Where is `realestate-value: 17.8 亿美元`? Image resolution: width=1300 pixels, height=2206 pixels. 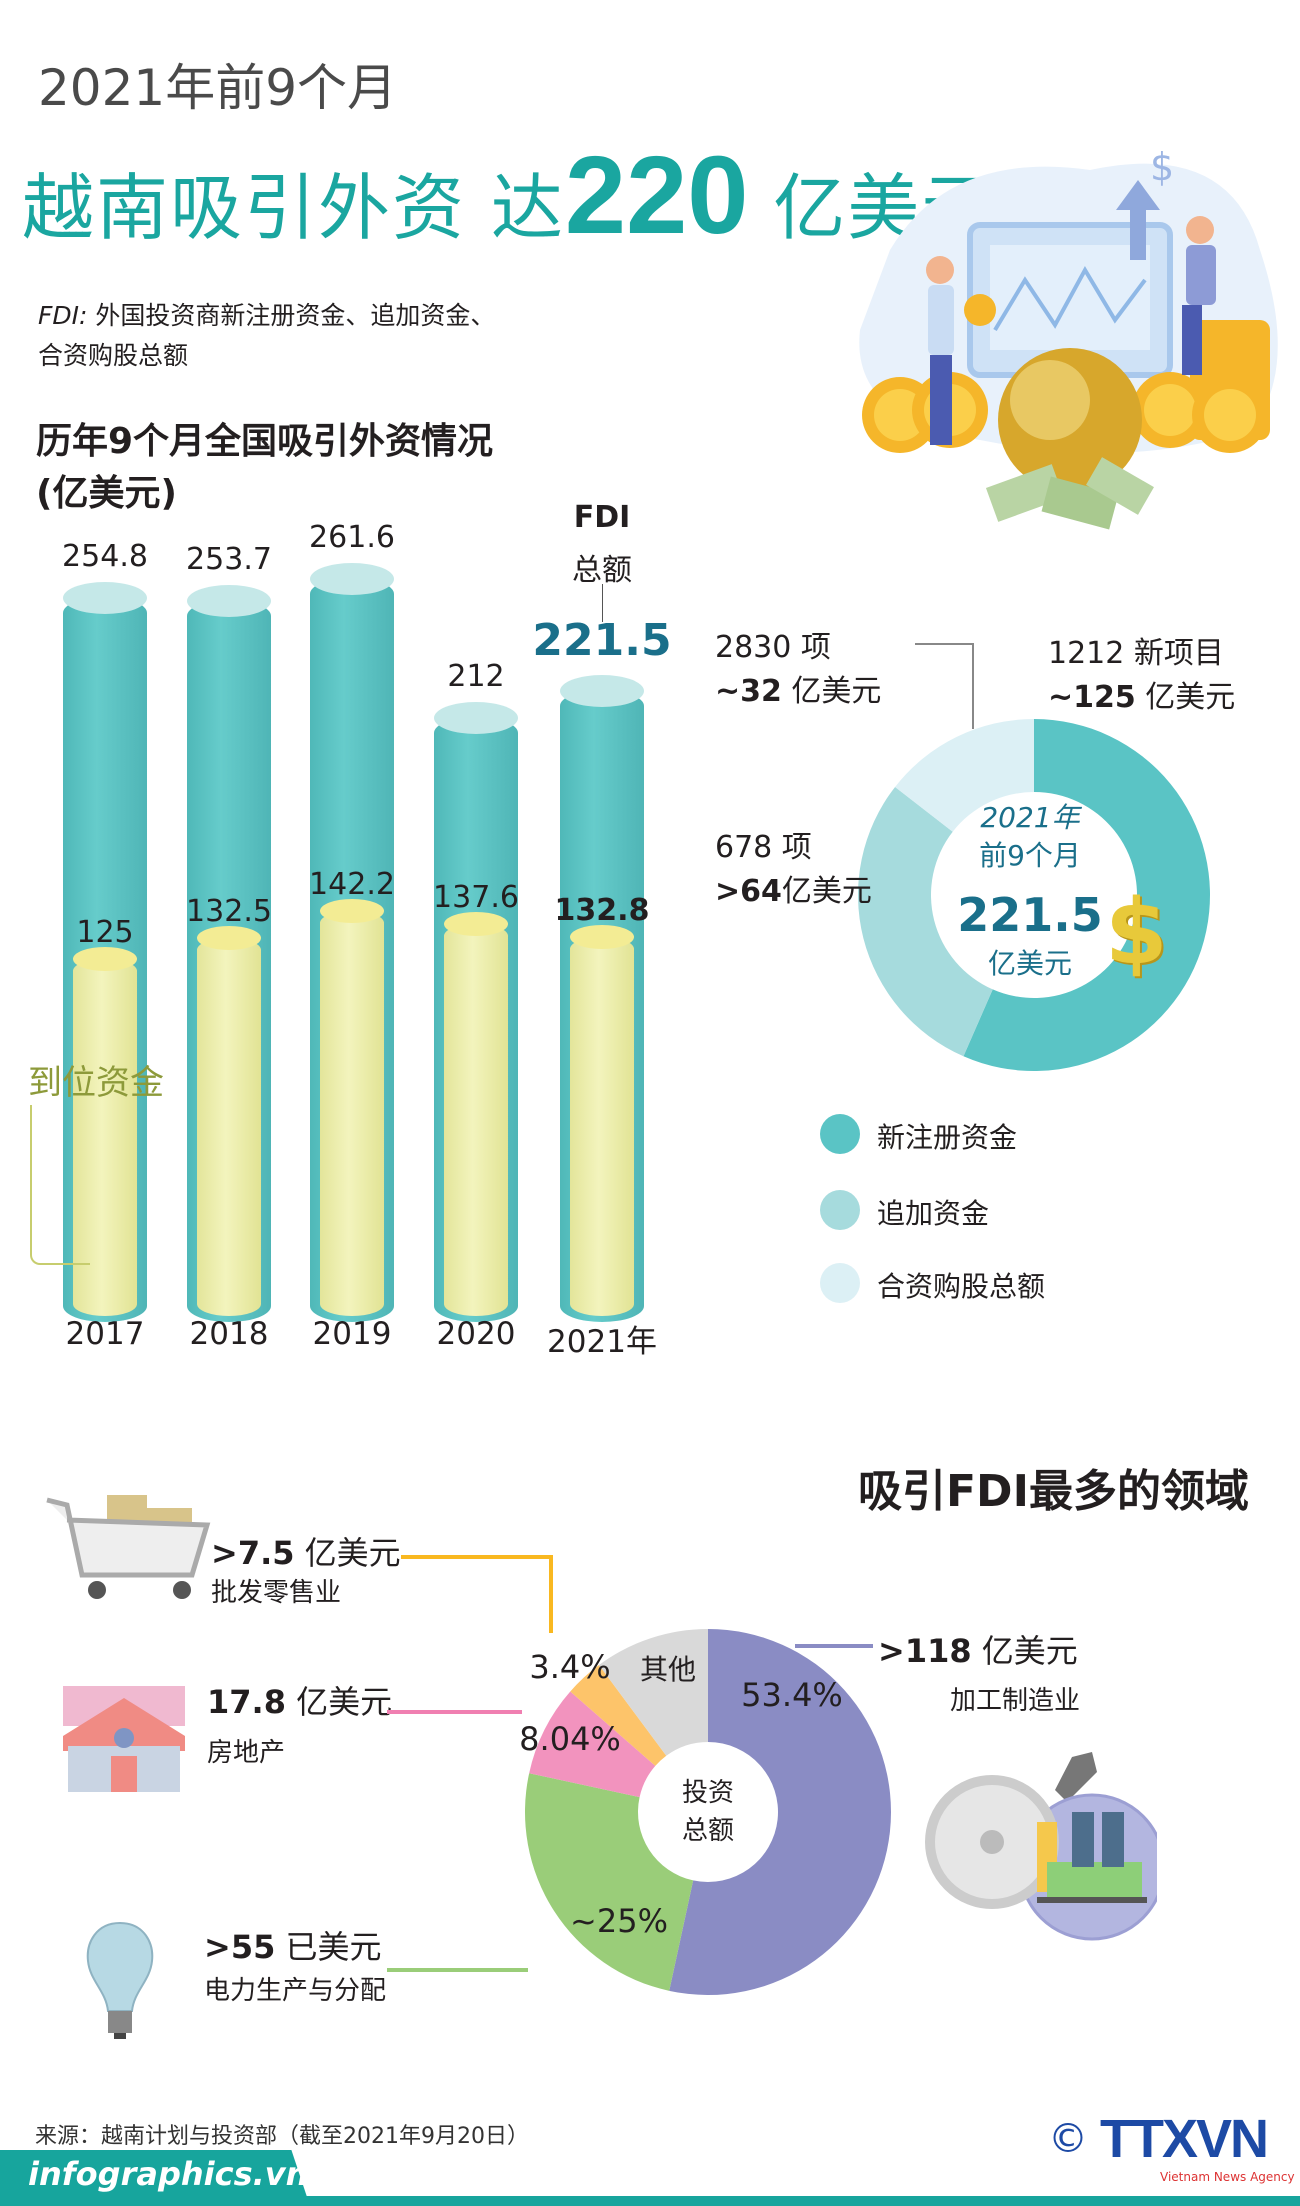 realestate-value: 17.8 亿美元 is located at coordinates (299, 1700).